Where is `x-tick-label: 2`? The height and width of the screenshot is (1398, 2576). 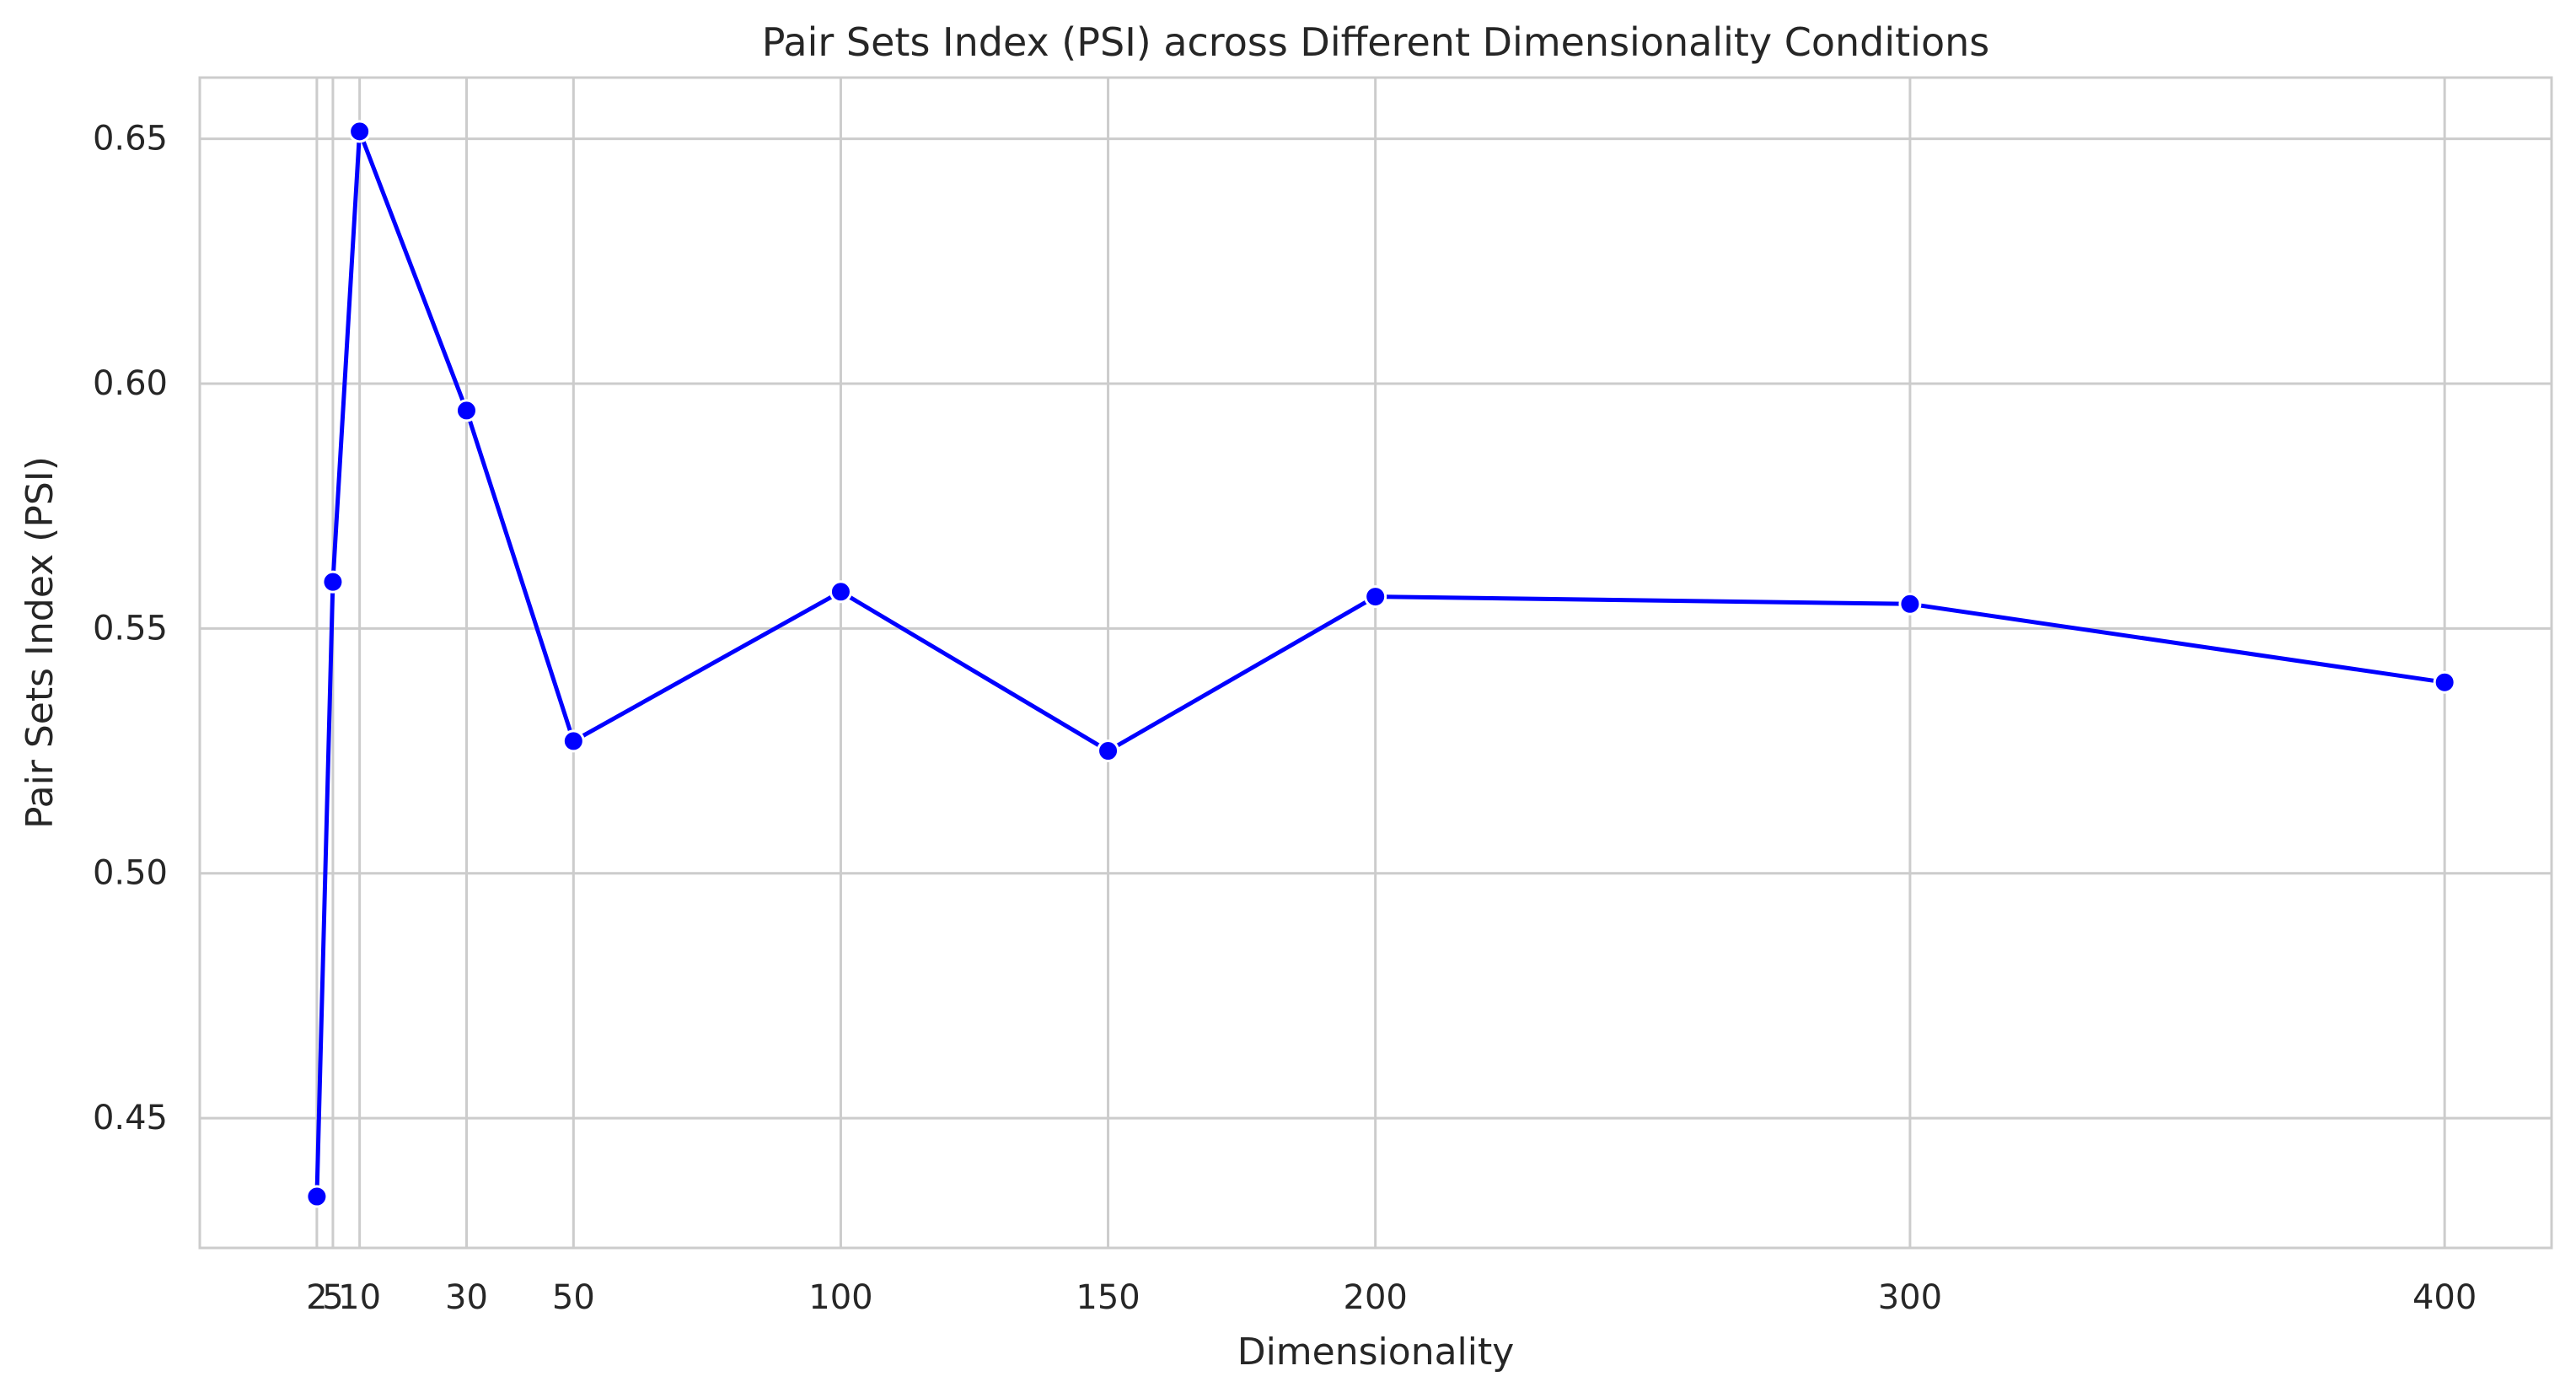
x-tick-label: 2 is located at coordinates (316, 1297).